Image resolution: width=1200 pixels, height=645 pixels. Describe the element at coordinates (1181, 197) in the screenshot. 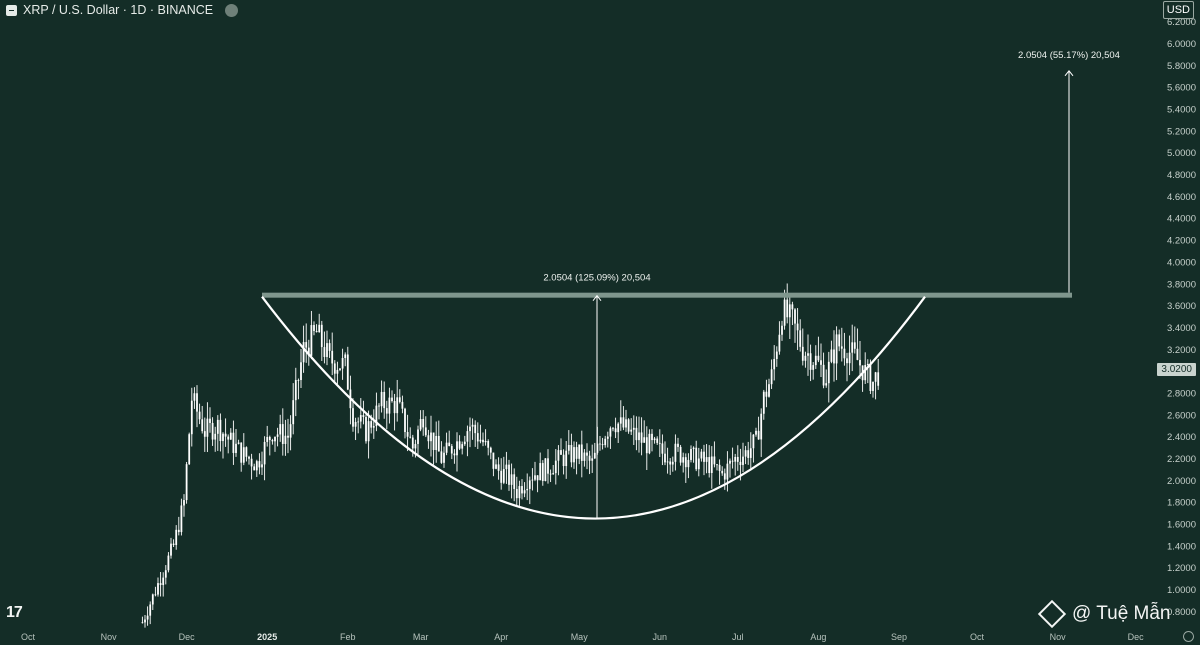

I see `price-tick-label: 4.6000` at that location.